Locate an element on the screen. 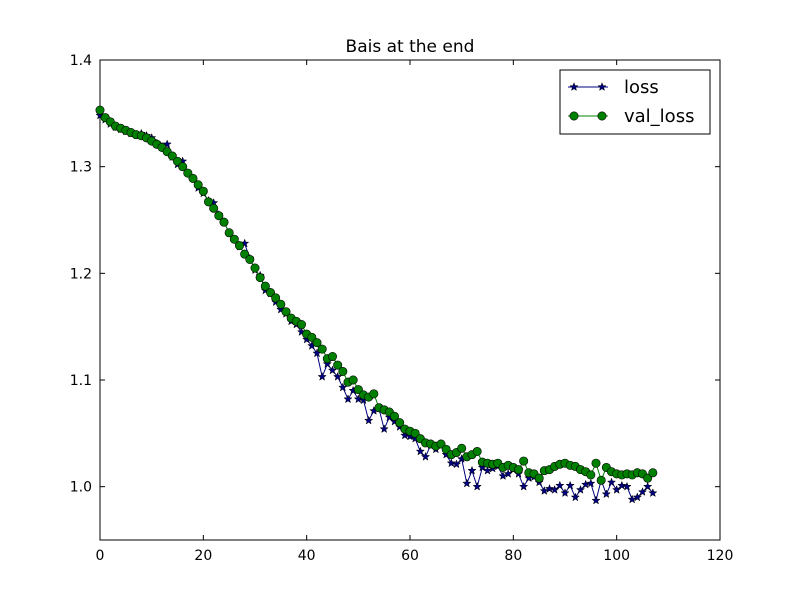 This screenshot has height=600, width=800. x-tick-label: 0 is located at coordinates (100, 556).